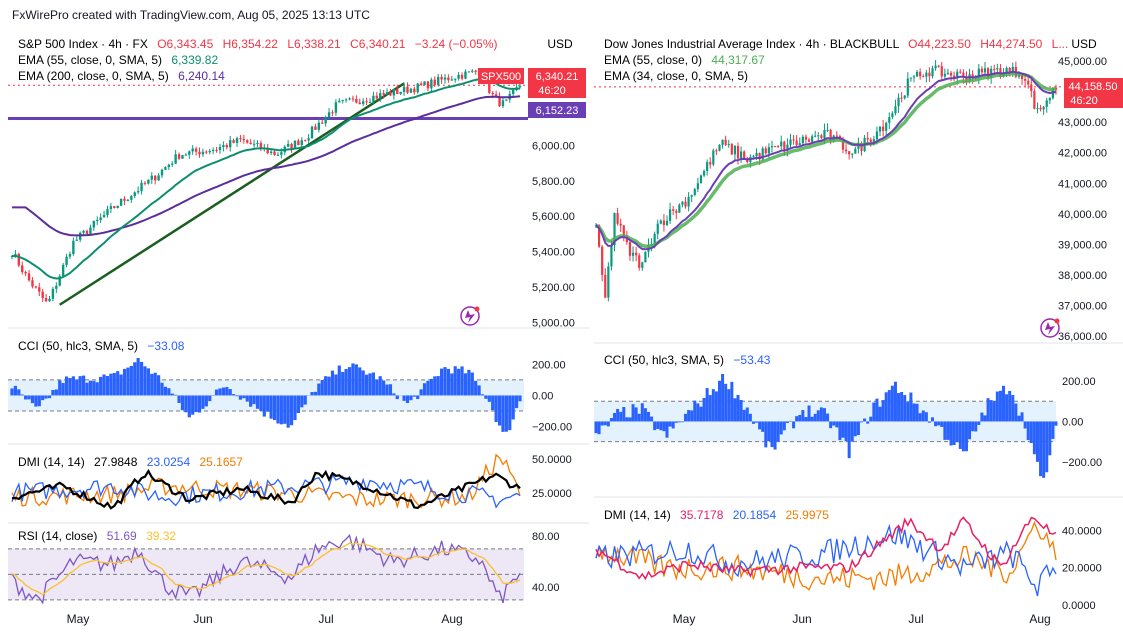  What do you see at coordinates (266, 394) in the screenshot?
I see `cci-plot` at bounding box center [266, 394].